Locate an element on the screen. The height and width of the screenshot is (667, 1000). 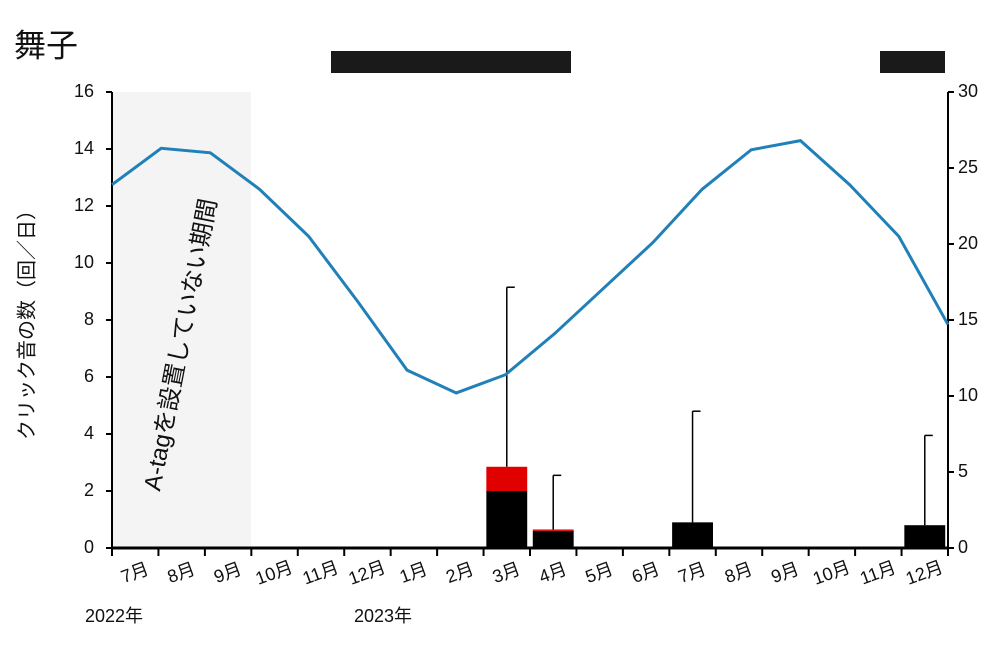
year-label: 2023年 is located at coordinates (383, 616).